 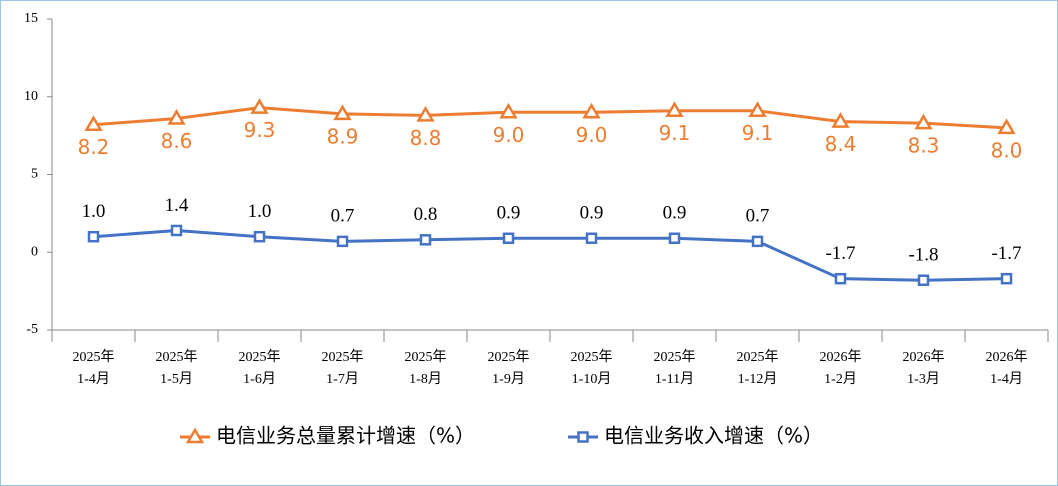 I want to click on data-label: 8.8, so click(x=426, y=138).